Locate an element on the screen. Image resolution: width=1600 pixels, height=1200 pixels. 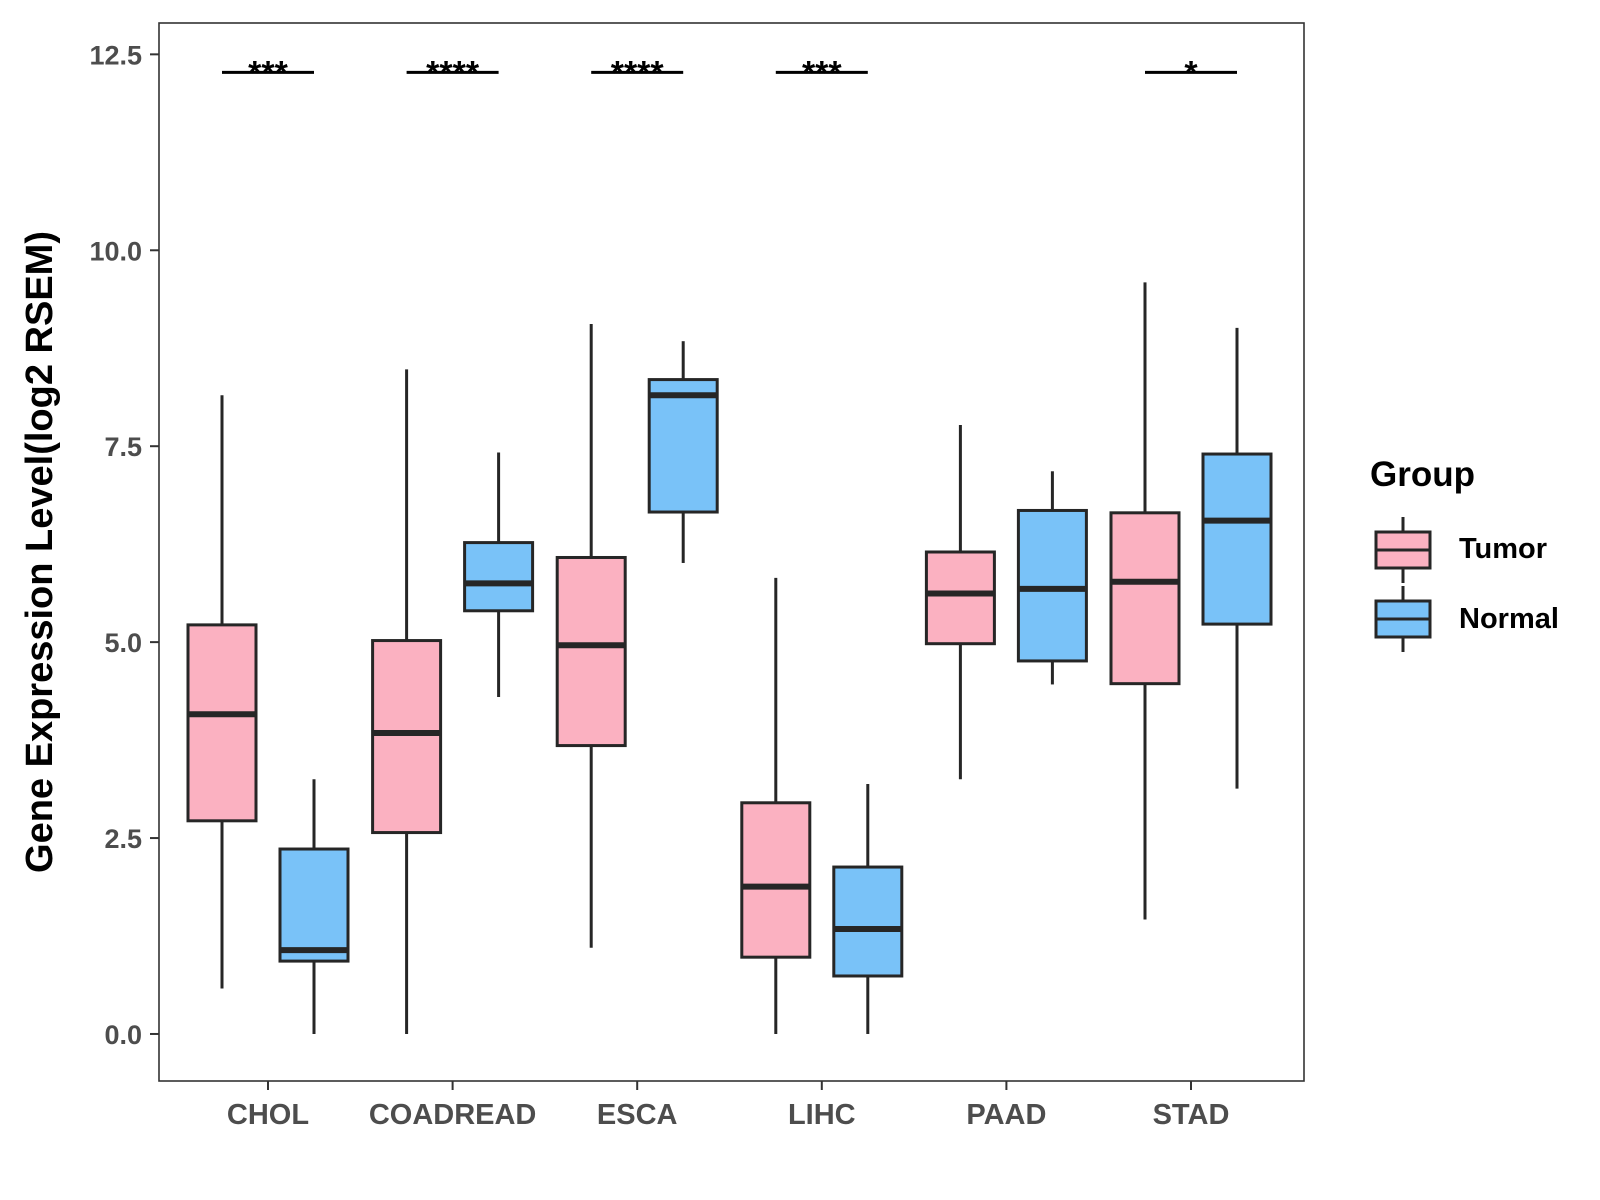
box-tumor-coadread is located at coordinates (407, 701).